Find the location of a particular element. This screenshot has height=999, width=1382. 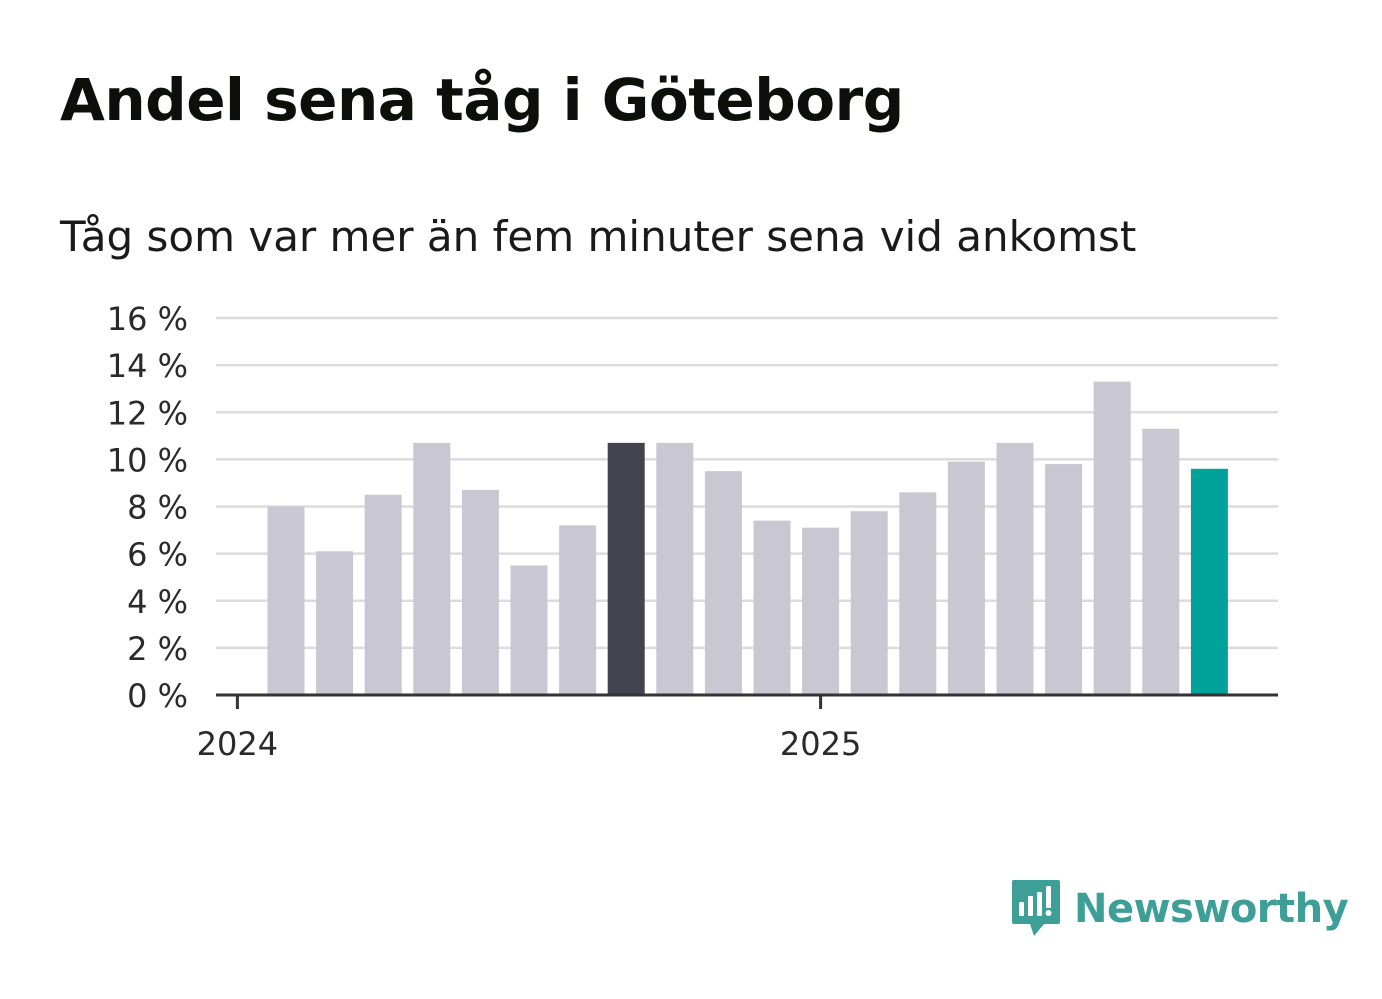

y-tick-label: 14 % is located at coordinates (147, 366).